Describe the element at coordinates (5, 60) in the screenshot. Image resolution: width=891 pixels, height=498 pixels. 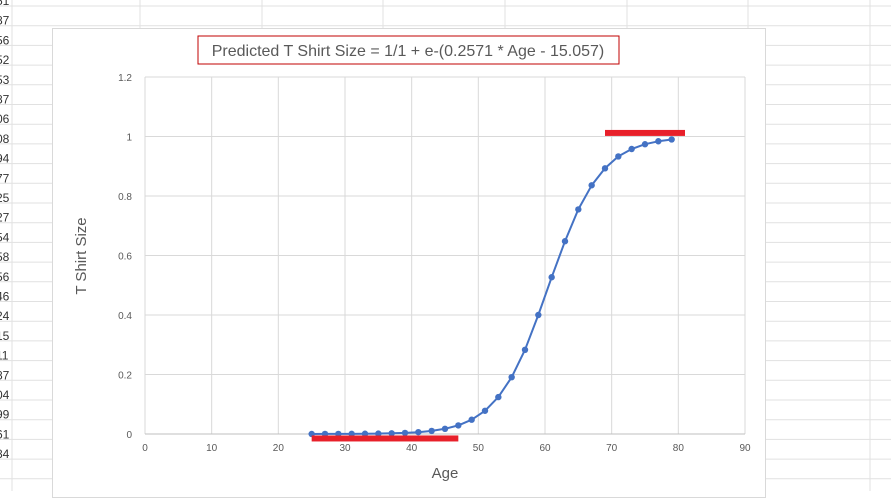
I see `cell-value: 52` at that location.